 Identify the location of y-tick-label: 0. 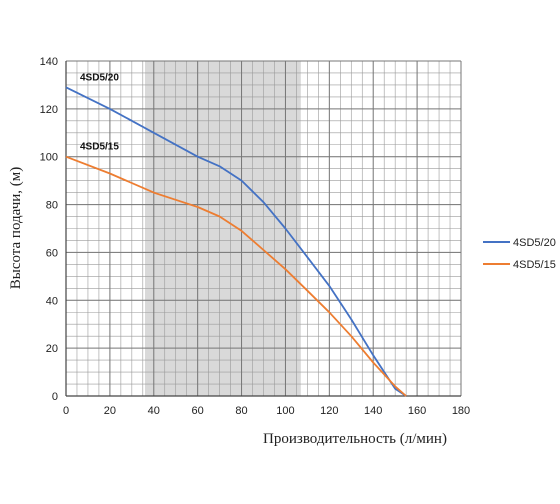
(55, 397).